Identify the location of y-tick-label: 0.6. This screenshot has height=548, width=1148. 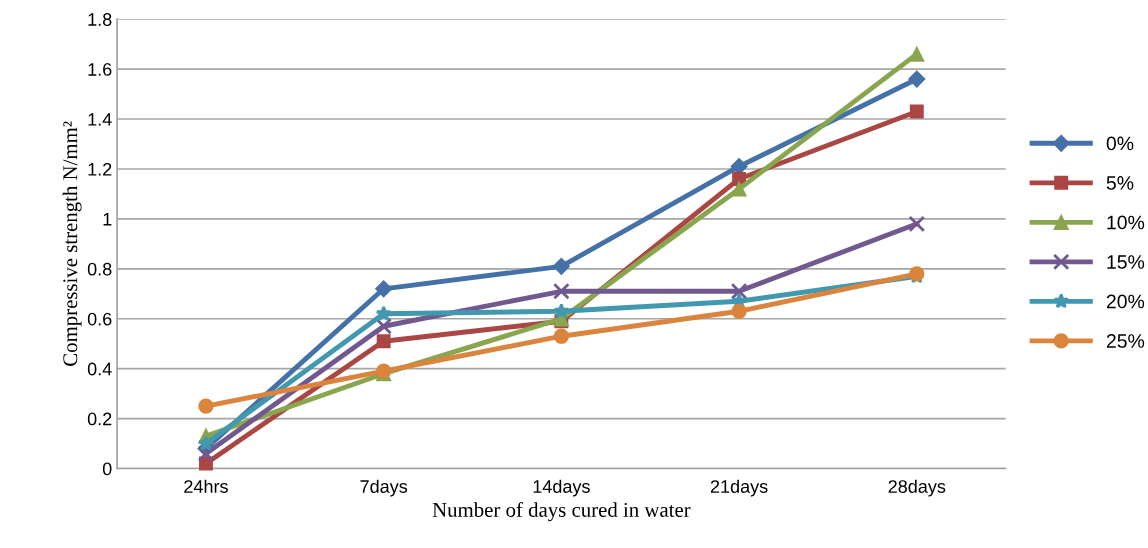
(99, 319).